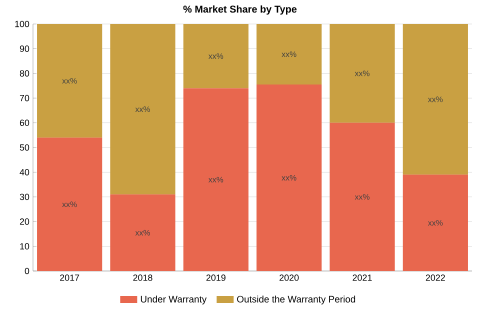 The image size is (480, 320). Describe the element at coordinates (25, 246) in the screenshot. I see `y-tick-label: 10` at that location.